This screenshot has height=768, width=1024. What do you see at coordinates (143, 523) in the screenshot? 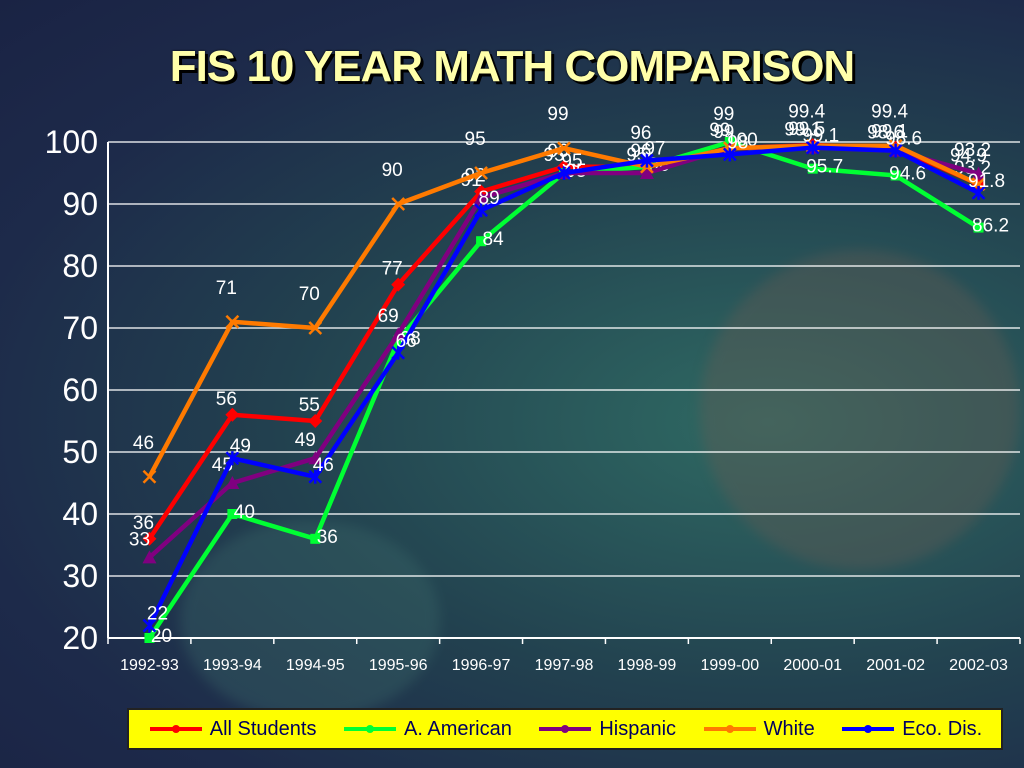
I see `data-label-all-students: 36` at bounding box center [143, 523].